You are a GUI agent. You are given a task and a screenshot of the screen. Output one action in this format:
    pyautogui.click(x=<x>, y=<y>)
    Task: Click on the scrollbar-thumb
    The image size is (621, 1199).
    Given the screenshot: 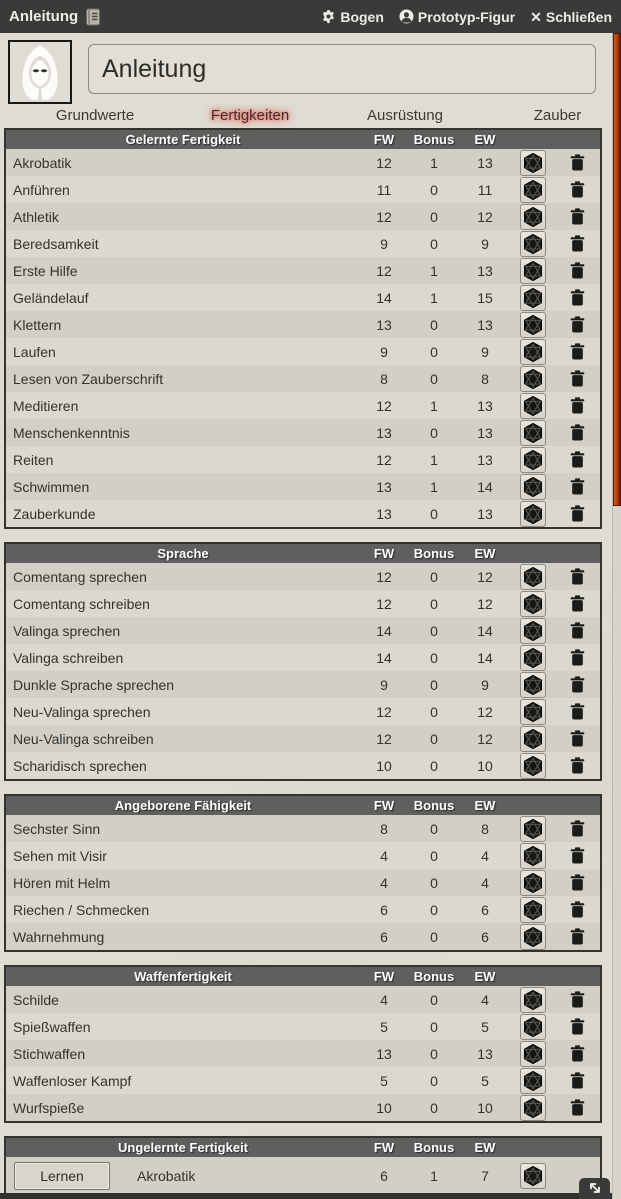 What is the action you would take?
    pyautogui.click(x=617, y=269)
    